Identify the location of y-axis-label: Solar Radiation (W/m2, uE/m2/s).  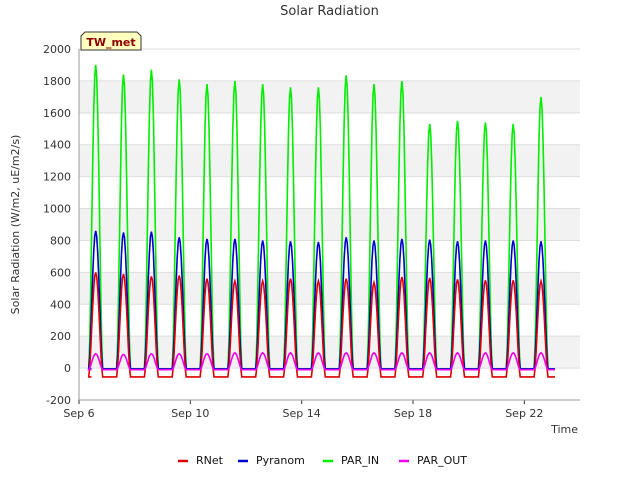
(15, 225).